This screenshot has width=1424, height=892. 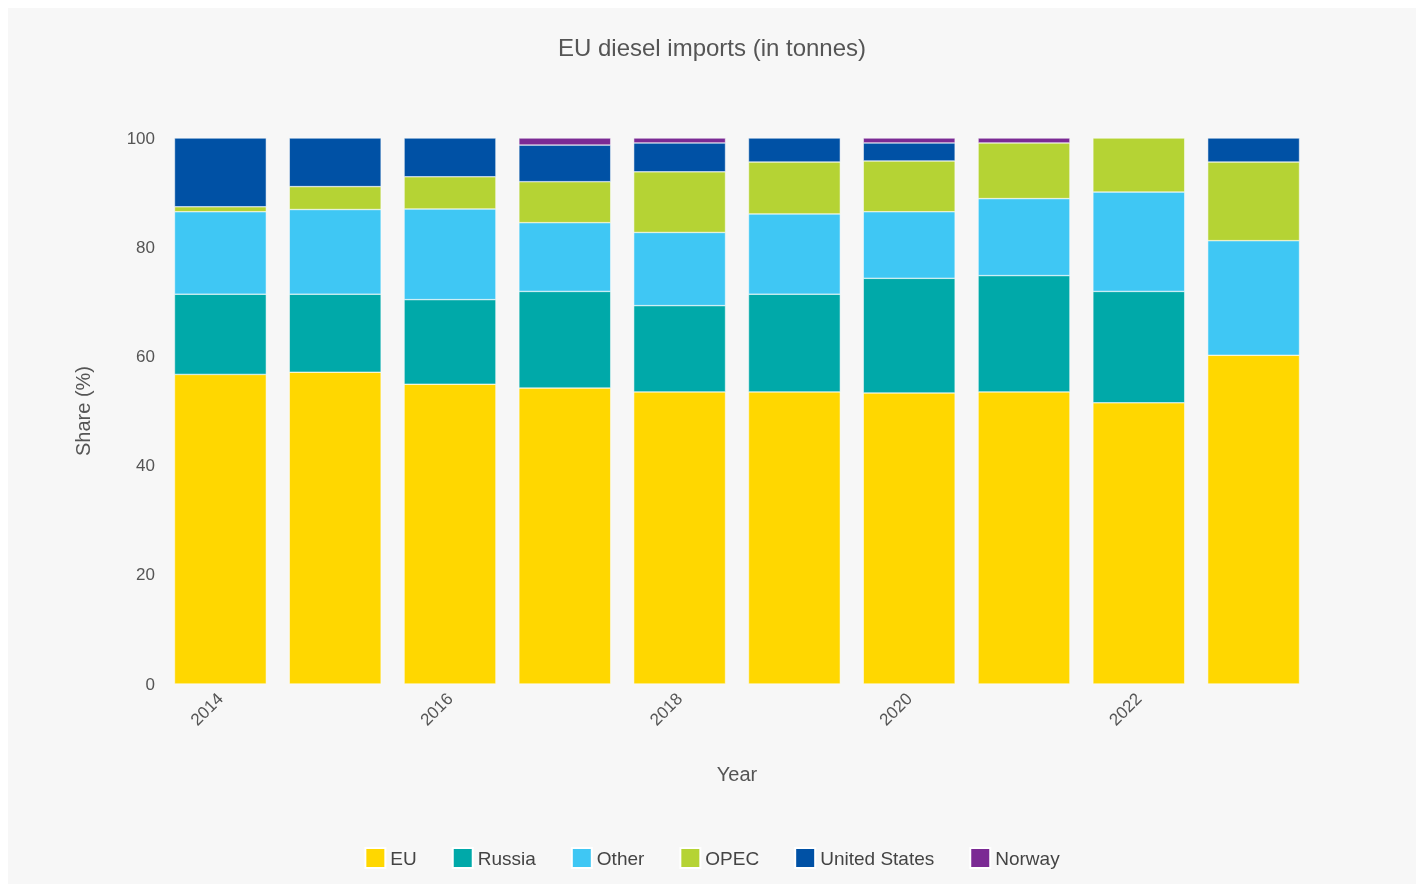 What do you see at coordinates (403, 858) in the screenshot?
I see `legend-label: EU` at bounding box center [403, 858].